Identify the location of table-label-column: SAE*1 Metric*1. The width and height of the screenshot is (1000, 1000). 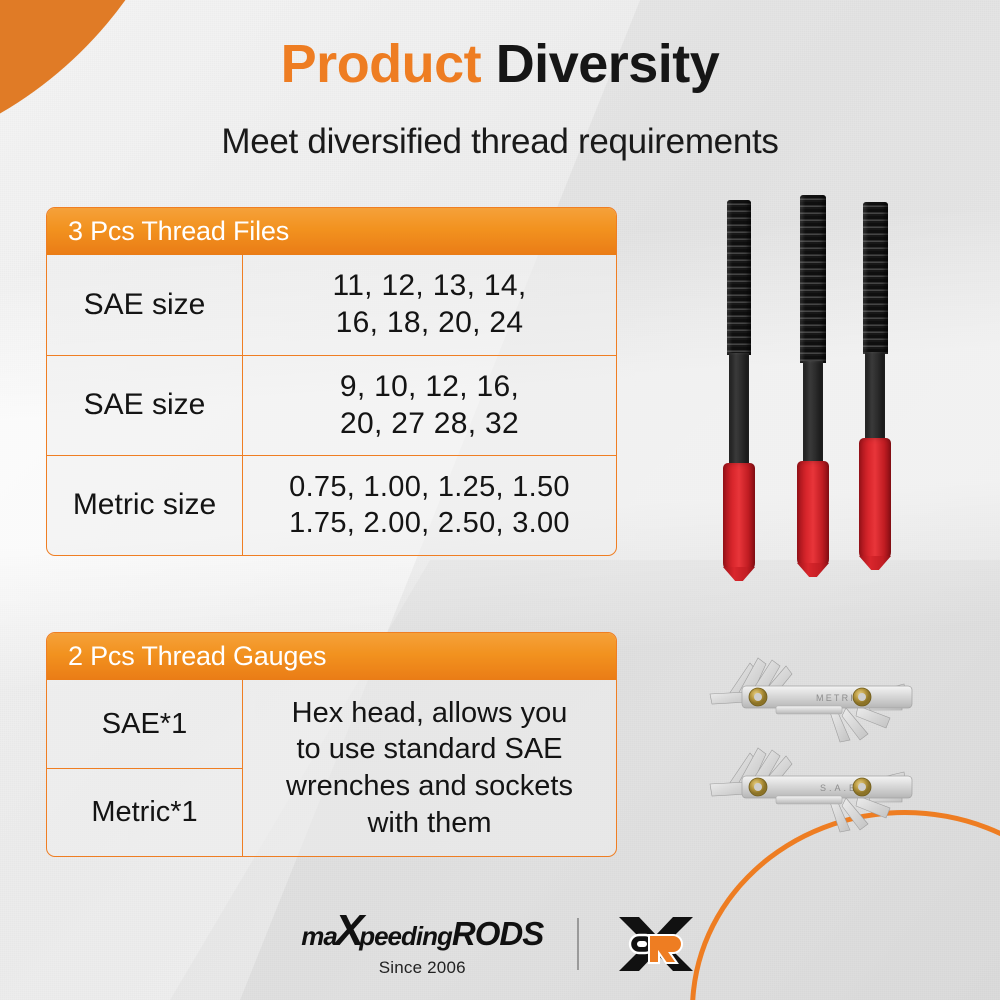
(145, 768).